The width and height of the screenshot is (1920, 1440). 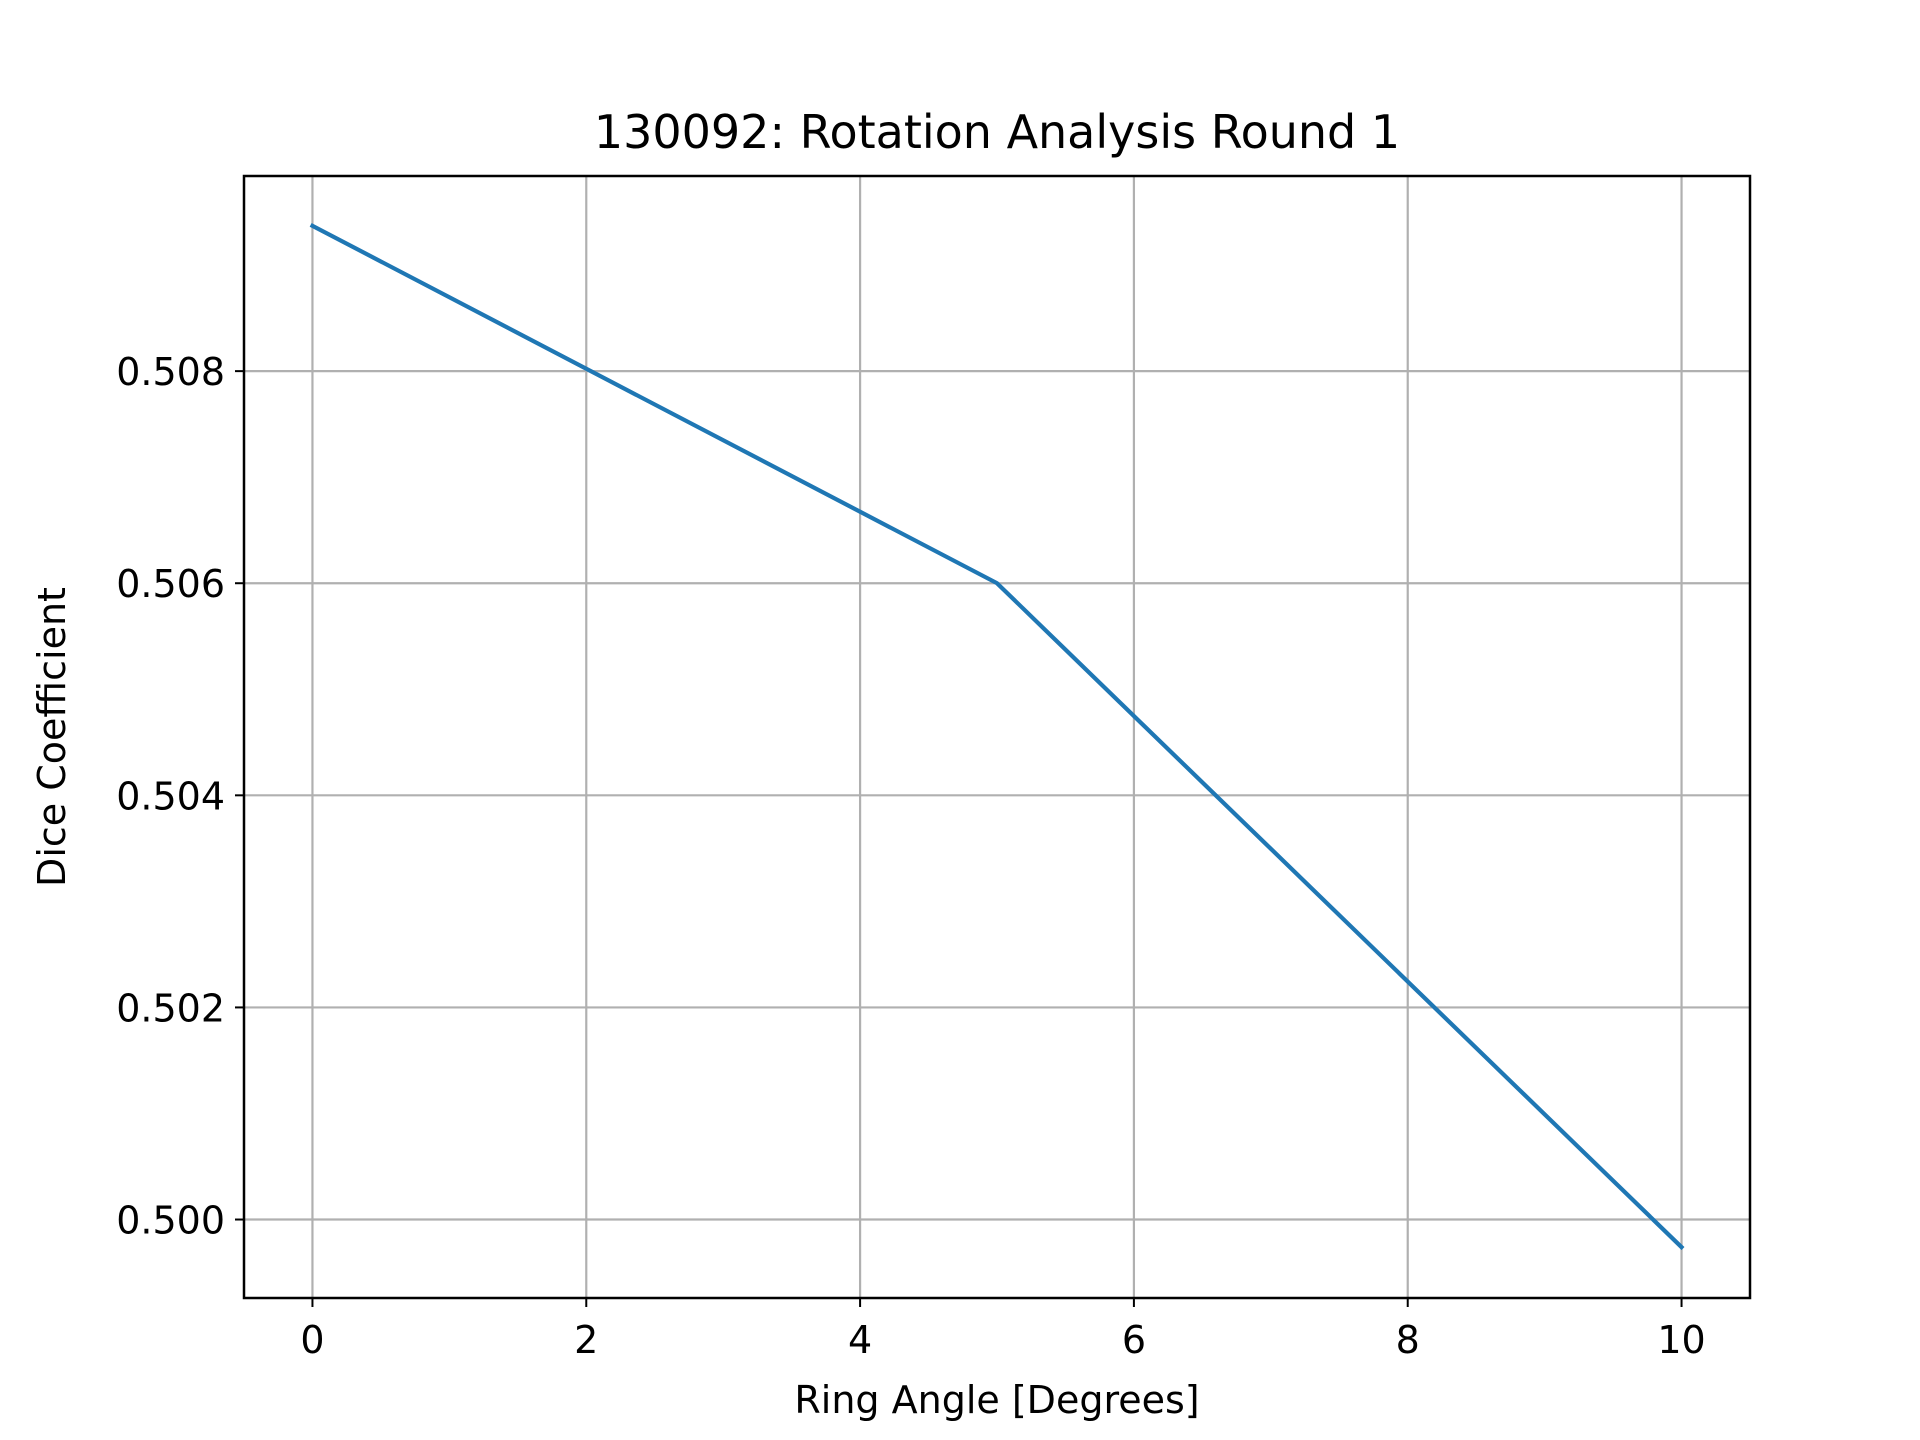 What do you see at coordinates (170, 584) in the screenshot?
I see `y-tick-label: 0.506` at bounding box center [170, 584].